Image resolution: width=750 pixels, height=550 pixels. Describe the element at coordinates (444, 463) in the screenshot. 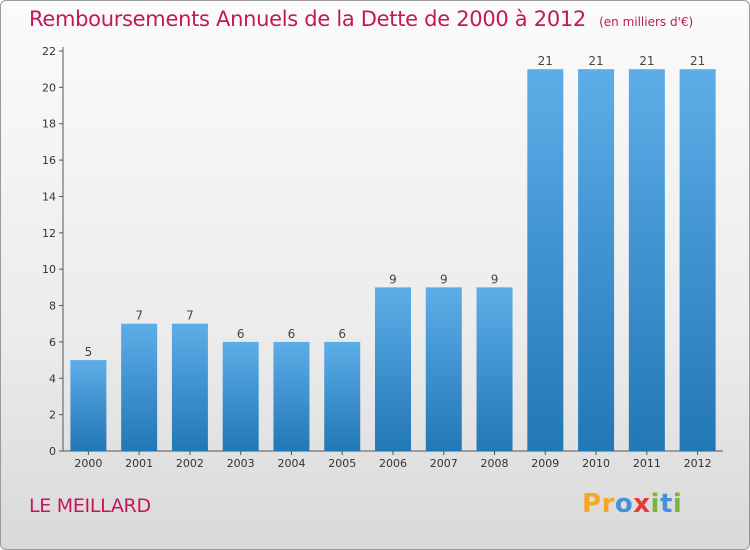

I see `x-tick-label: 2007` at that location.